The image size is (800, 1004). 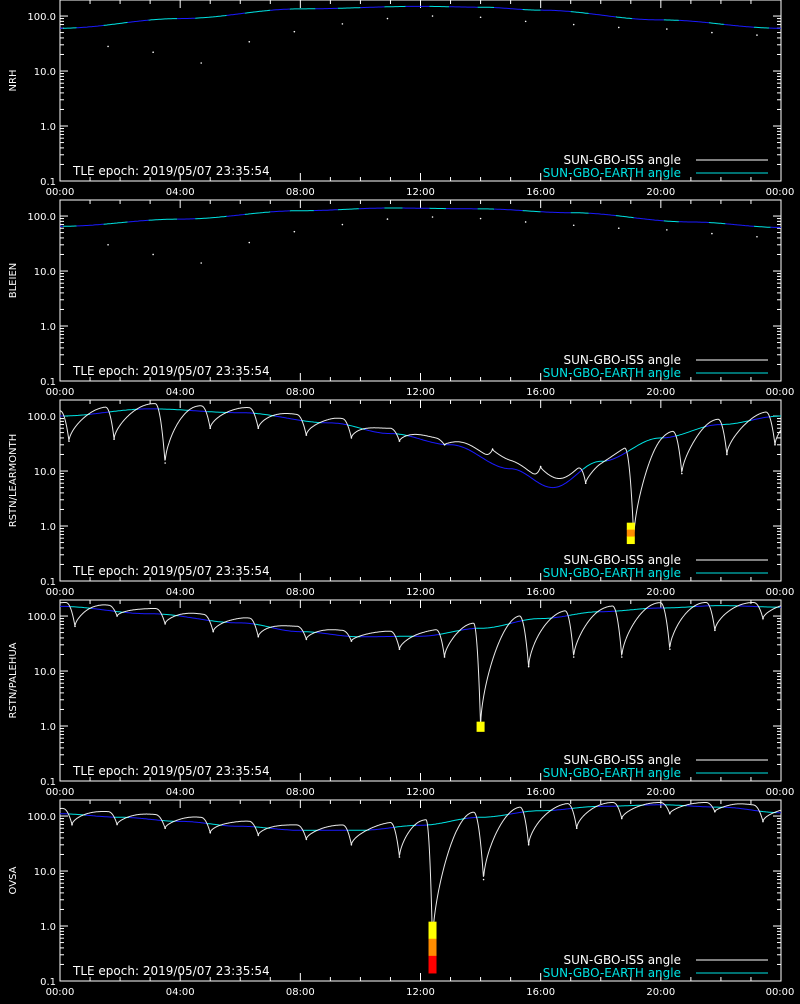 What do you see at coordinates (13, 680) in the screenshot?
I see `y-axis-label: RSTN/PALEHUA` at bounding box center [13, 680].